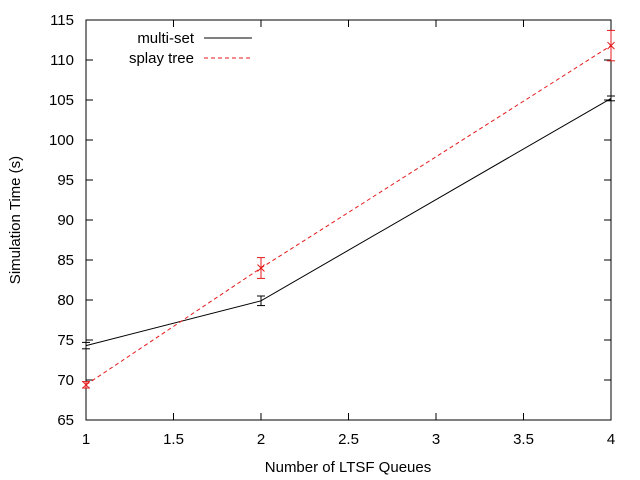  What do you see at coordinates (348, 439) in the screenshot?
I see `x-tick-label: 2.5` at bounding box center [348, 439].